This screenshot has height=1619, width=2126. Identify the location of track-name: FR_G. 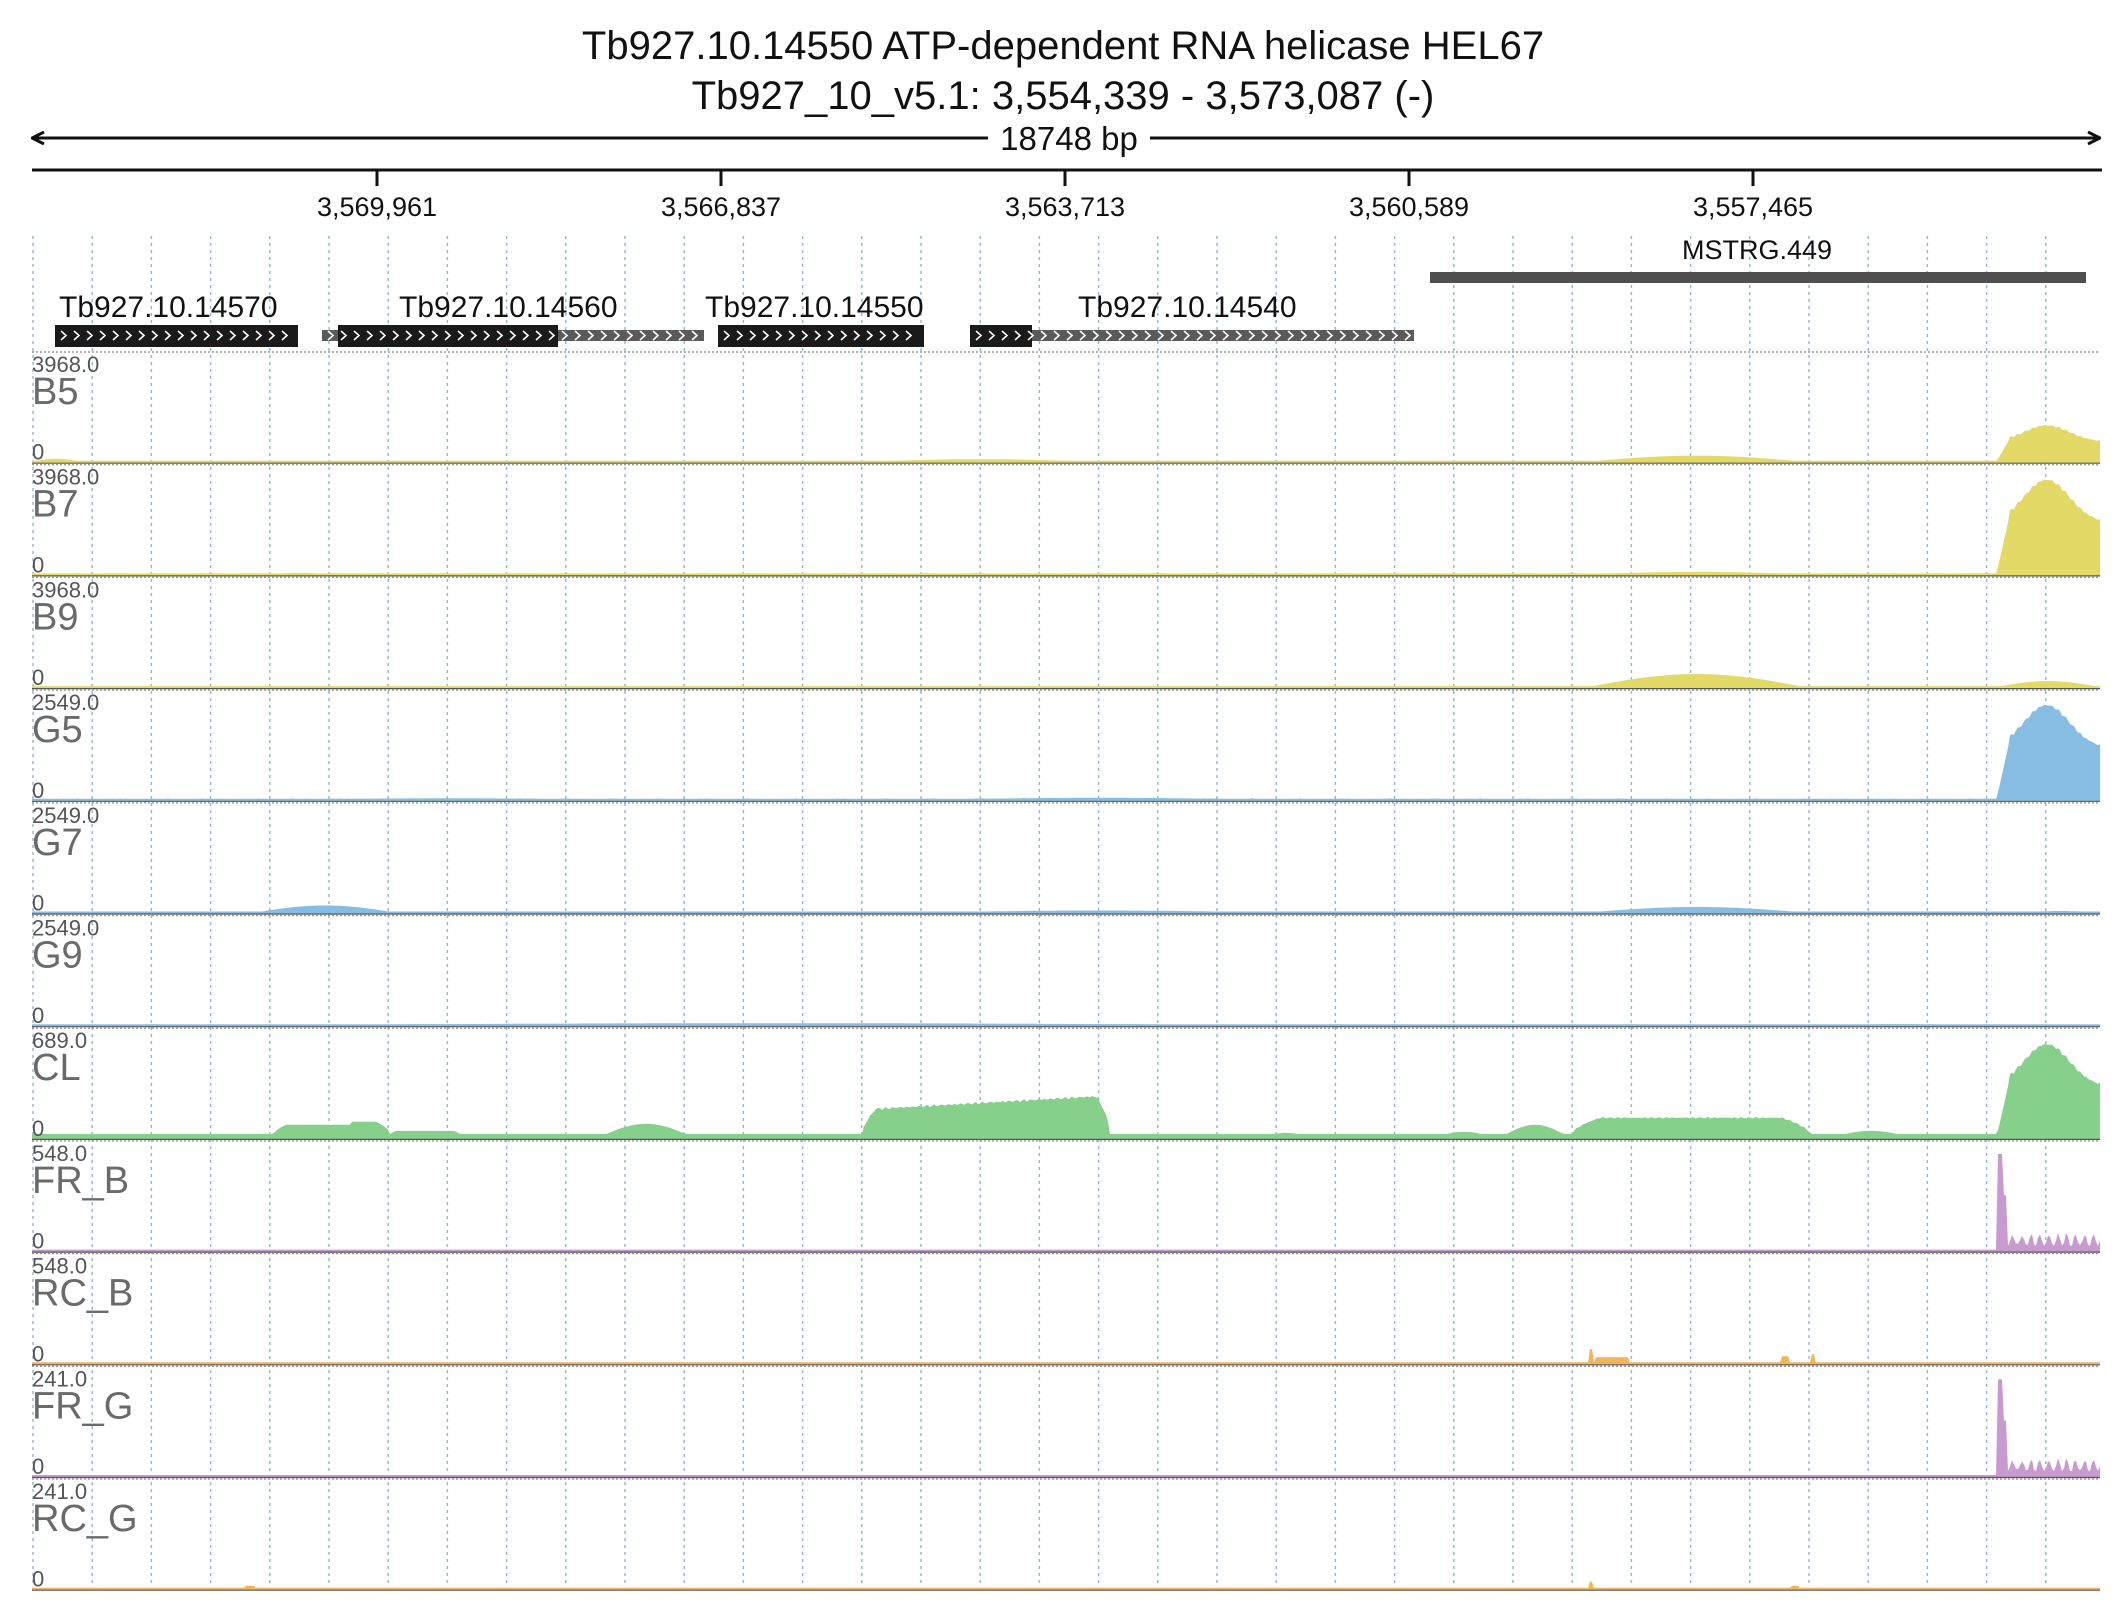
(82, 1406).